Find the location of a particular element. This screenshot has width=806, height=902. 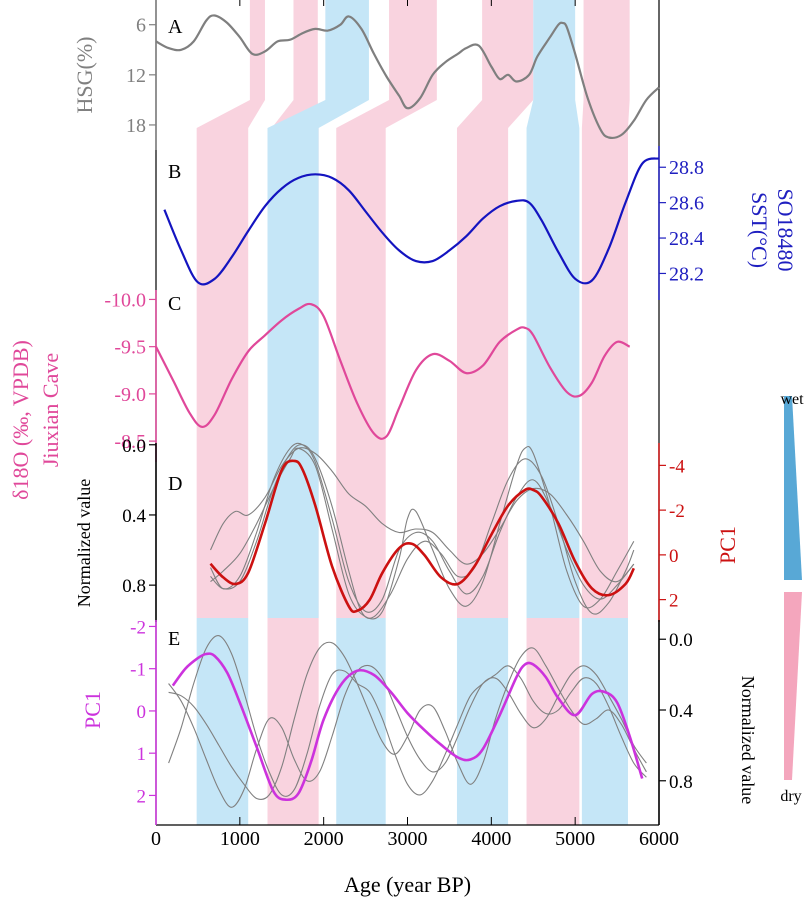

wet-dry-legend: wet dry is located at coordinates (792, 598).